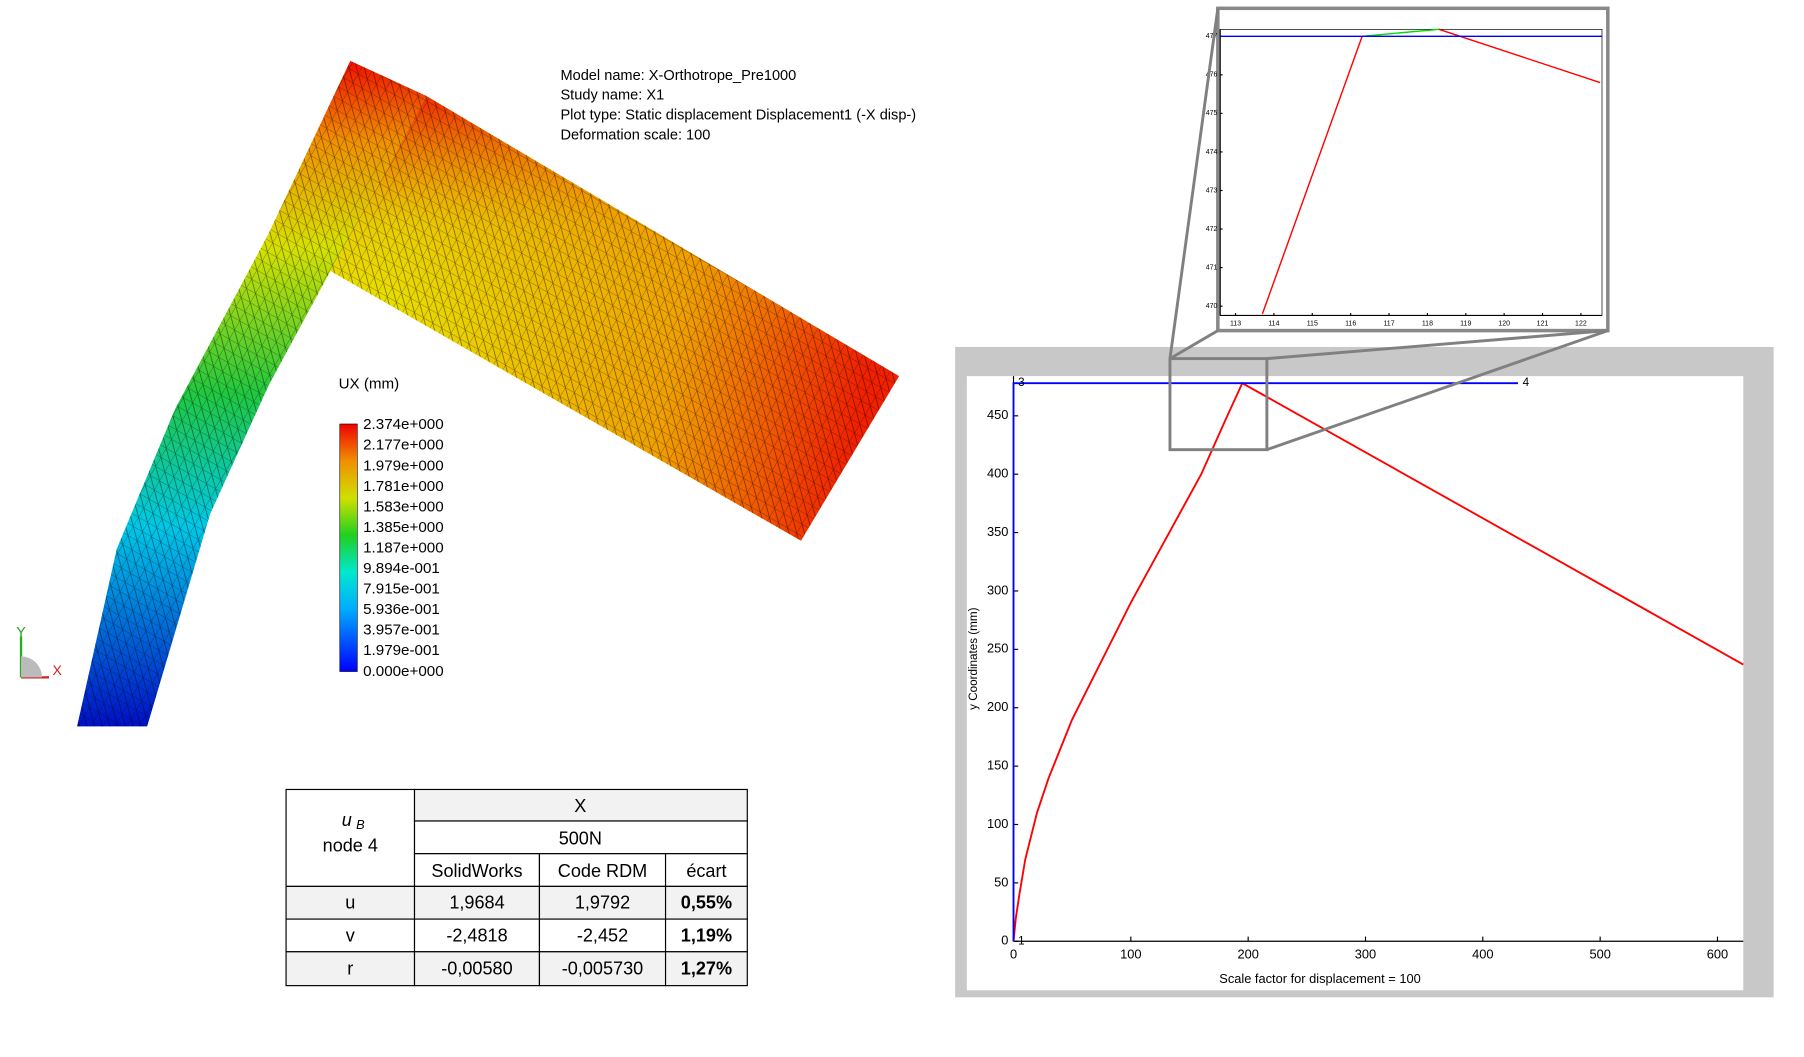 The width and height of the screenshot is (1804, 1057). What do you see at coordinates (1365, 954) in the screenshot?
I see `x-tick-label: 300` at bounding box center [1365, 954].